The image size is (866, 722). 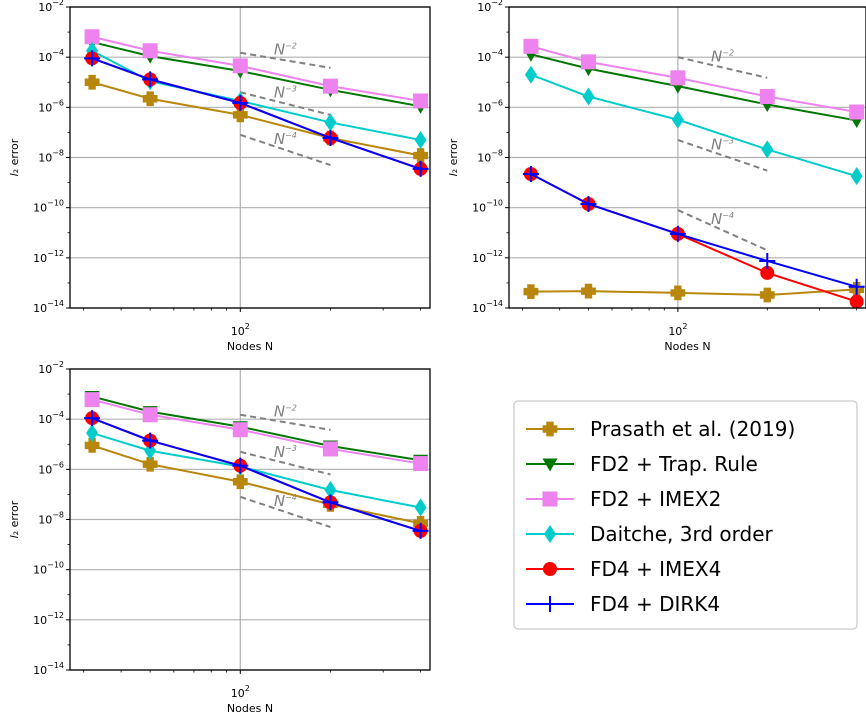 I want to click on legend-label: FD4 + IMEX4, so click(x=655, y=569).